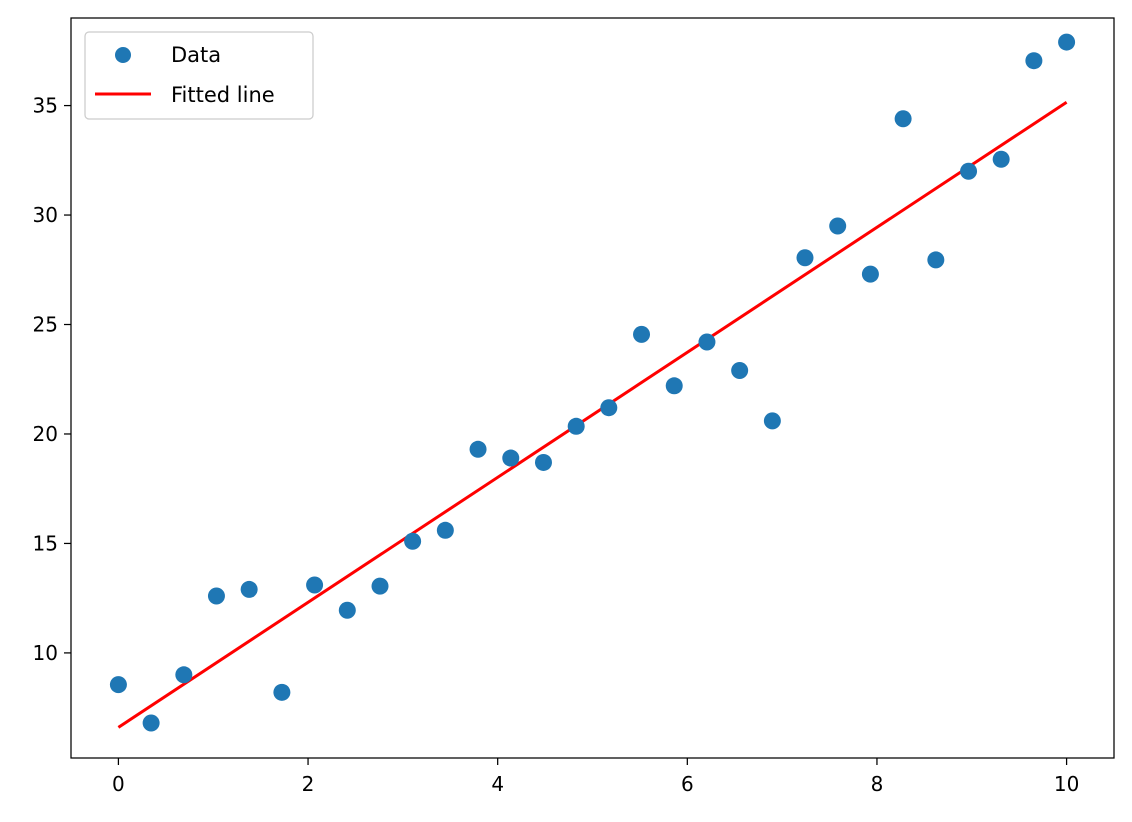 The width and height of the screenshot is (1132, 822). Describe the element at coordinates (45, 325) in the screenshot. I see `y-tick-label: 25` at that location.